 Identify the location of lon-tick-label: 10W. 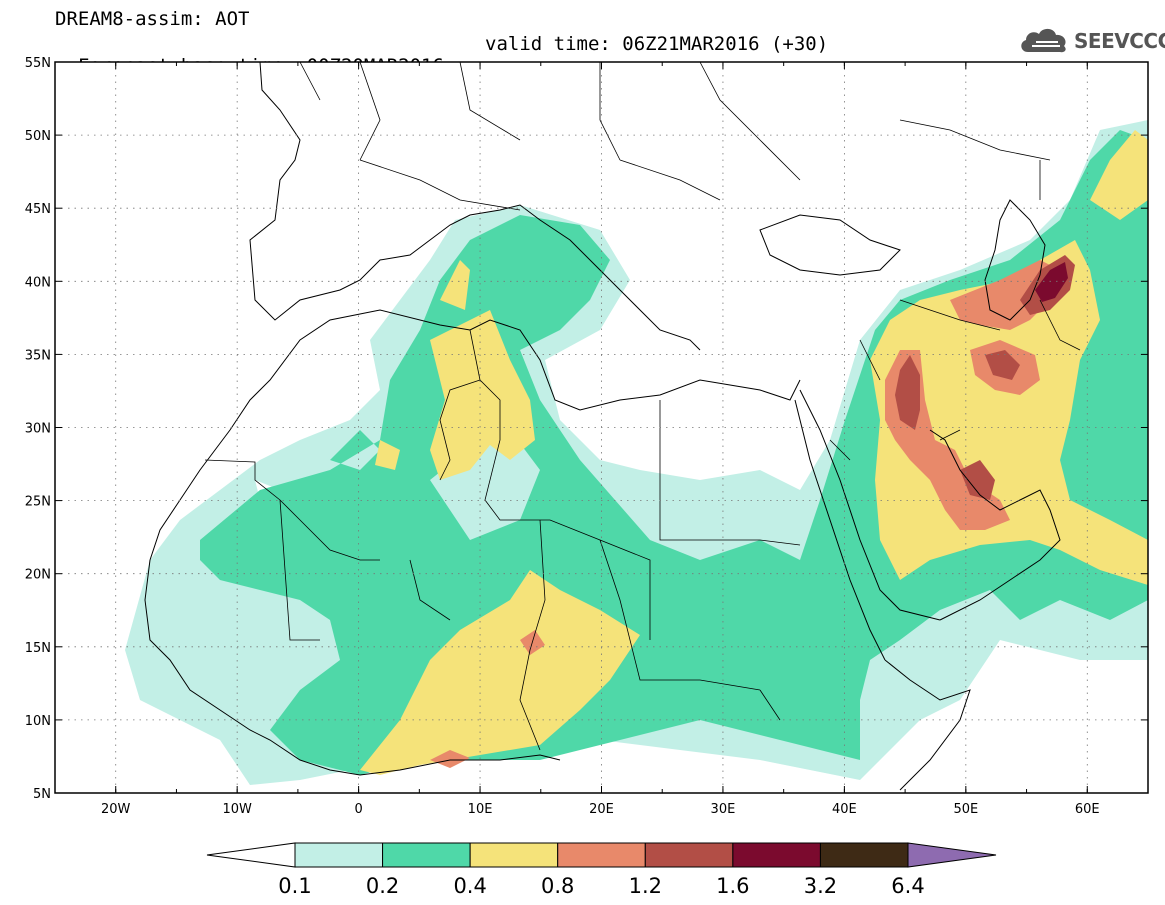
(237, 809).